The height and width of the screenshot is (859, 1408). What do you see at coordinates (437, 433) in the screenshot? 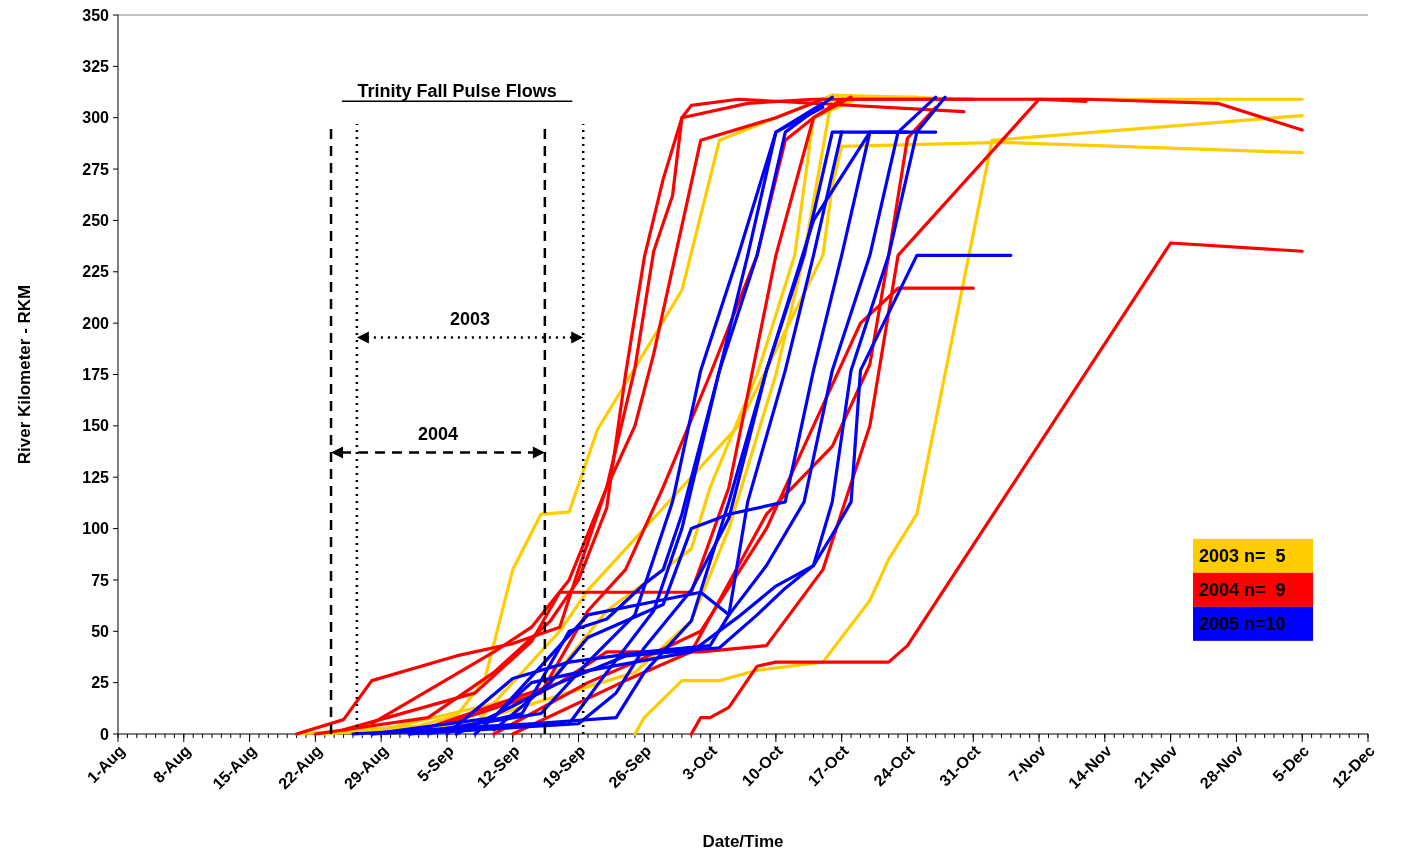
I see `annotation: 2004` at bounding box center [437, 433].